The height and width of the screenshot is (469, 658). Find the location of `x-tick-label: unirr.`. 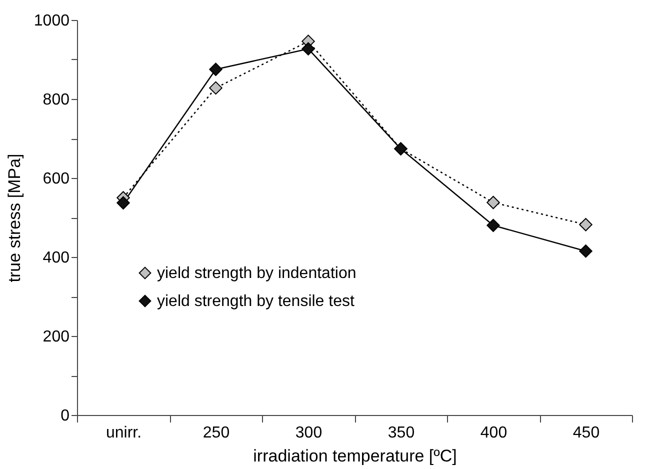

x-tick-label: unirr. is located at coordinates (124, 433).